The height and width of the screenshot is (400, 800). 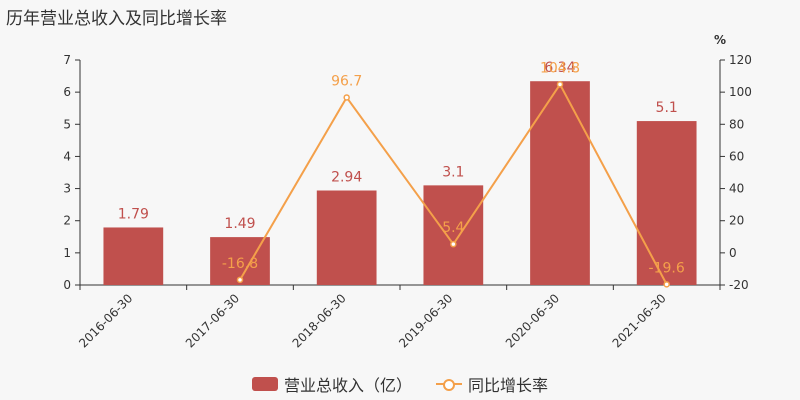 I want to click on revenue-bar-label: 1.79, so click(x=133, y=214).